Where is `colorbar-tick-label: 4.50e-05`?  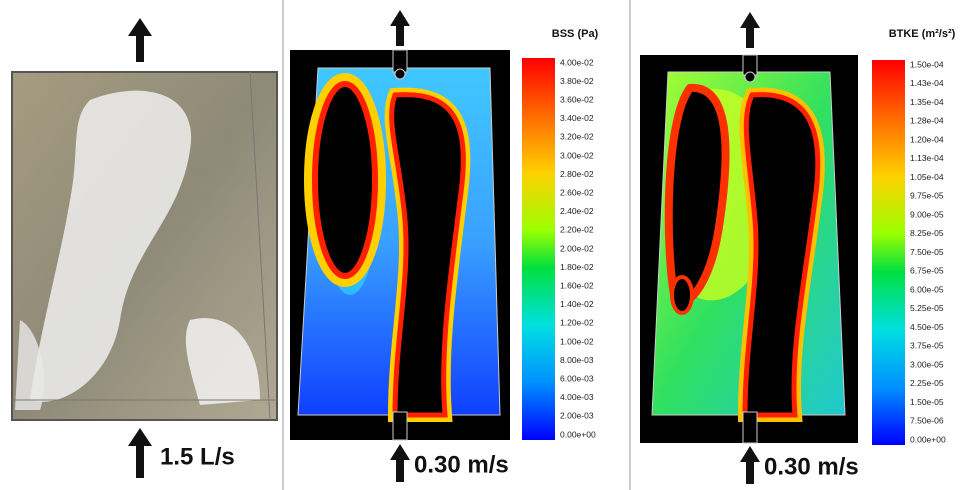
colorbar-tick-label: 4.50e-05 is located at coordinates (927, 327).